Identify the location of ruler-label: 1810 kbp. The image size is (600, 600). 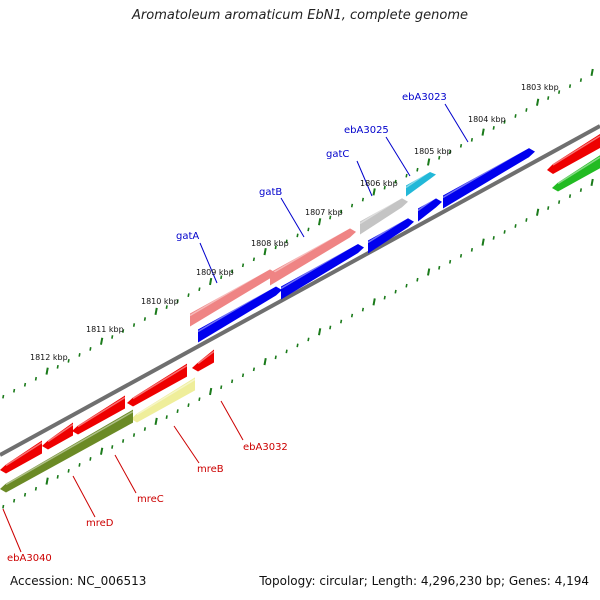
(160, 301).